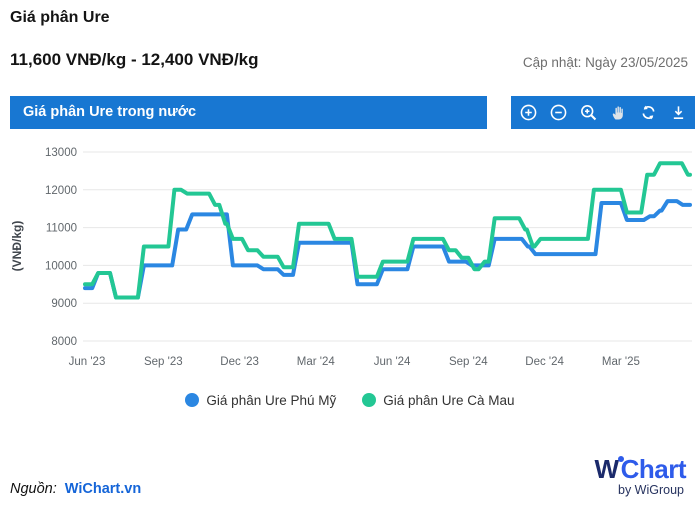 The width and height of the screenshot is (700, 507). What do you see at coordinates (621, 362) in the screenshot?
I see `x-tick-label: Mar '25` at bounding box center [621, 362].